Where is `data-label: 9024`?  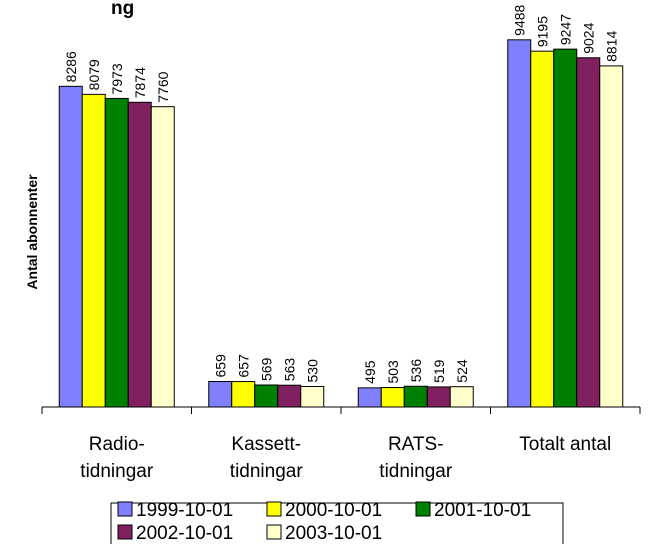
data-label: 9024 is located at coordinates (588, 37).